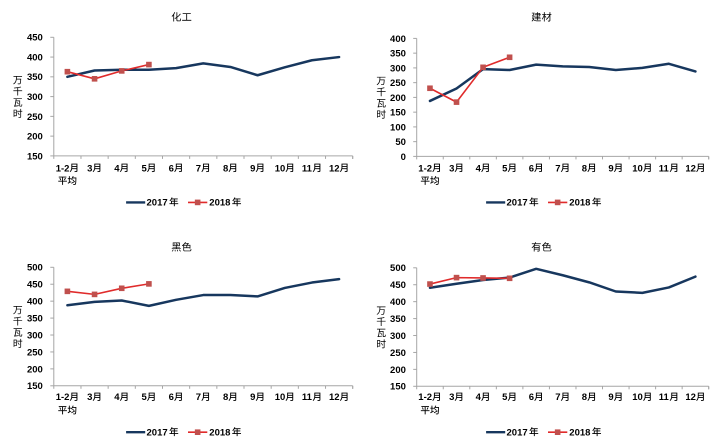 The width and height of the screenshot is (719, 444). I want to click on svg-text: 50, so click(400, 142).